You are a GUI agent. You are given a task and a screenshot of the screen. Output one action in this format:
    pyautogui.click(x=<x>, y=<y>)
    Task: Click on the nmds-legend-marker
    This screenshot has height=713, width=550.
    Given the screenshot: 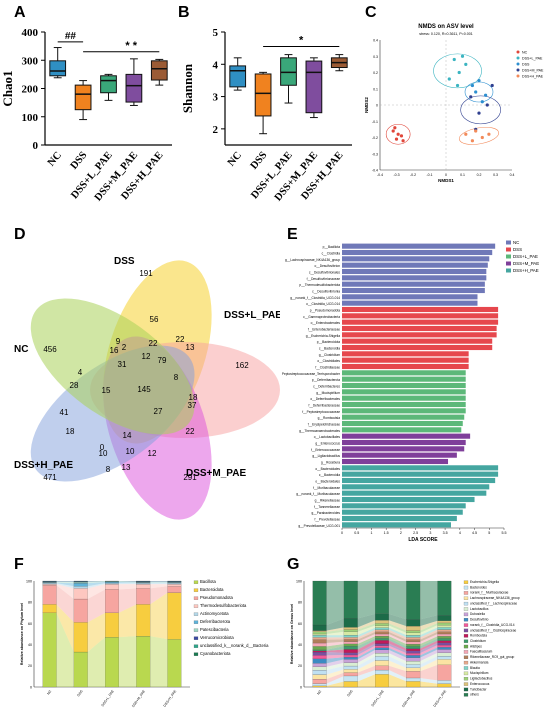 What is the action you would take?
    pyautogui.click(x=518, y=76)
    